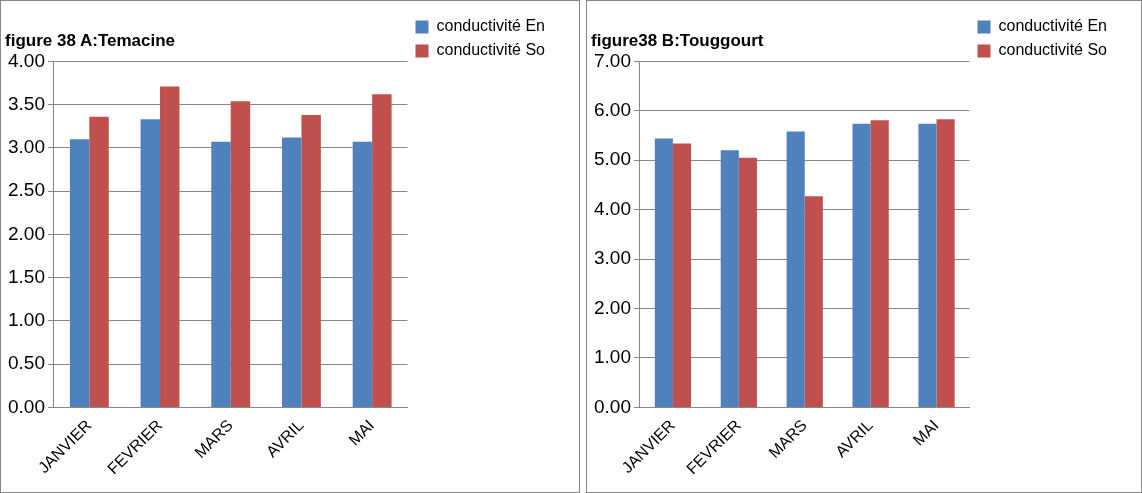 Image resolution: width=1142 pixels, height=493 pixels. Describe the element at coordinates (612, 60) in the screenshot. I see `y-tick-label: 7.00` at that location.